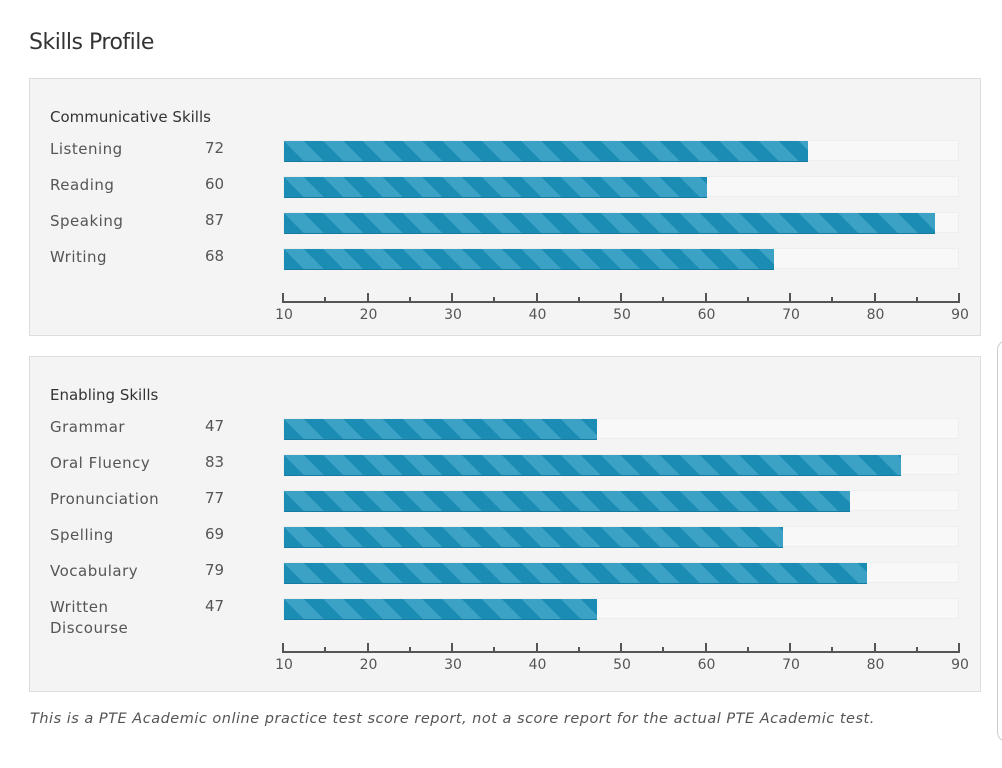  I want to click on skill-label: Listening, so click(86, 149).